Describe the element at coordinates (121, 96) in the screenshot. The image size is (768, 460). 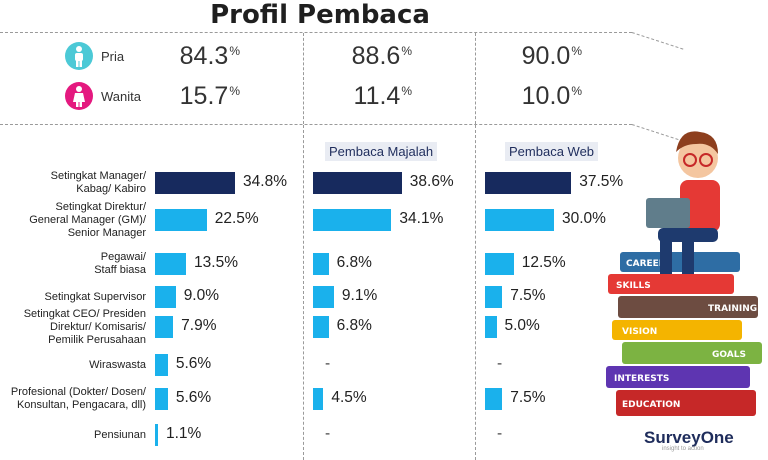
I see `gender-label-female: Wanita` at that location.